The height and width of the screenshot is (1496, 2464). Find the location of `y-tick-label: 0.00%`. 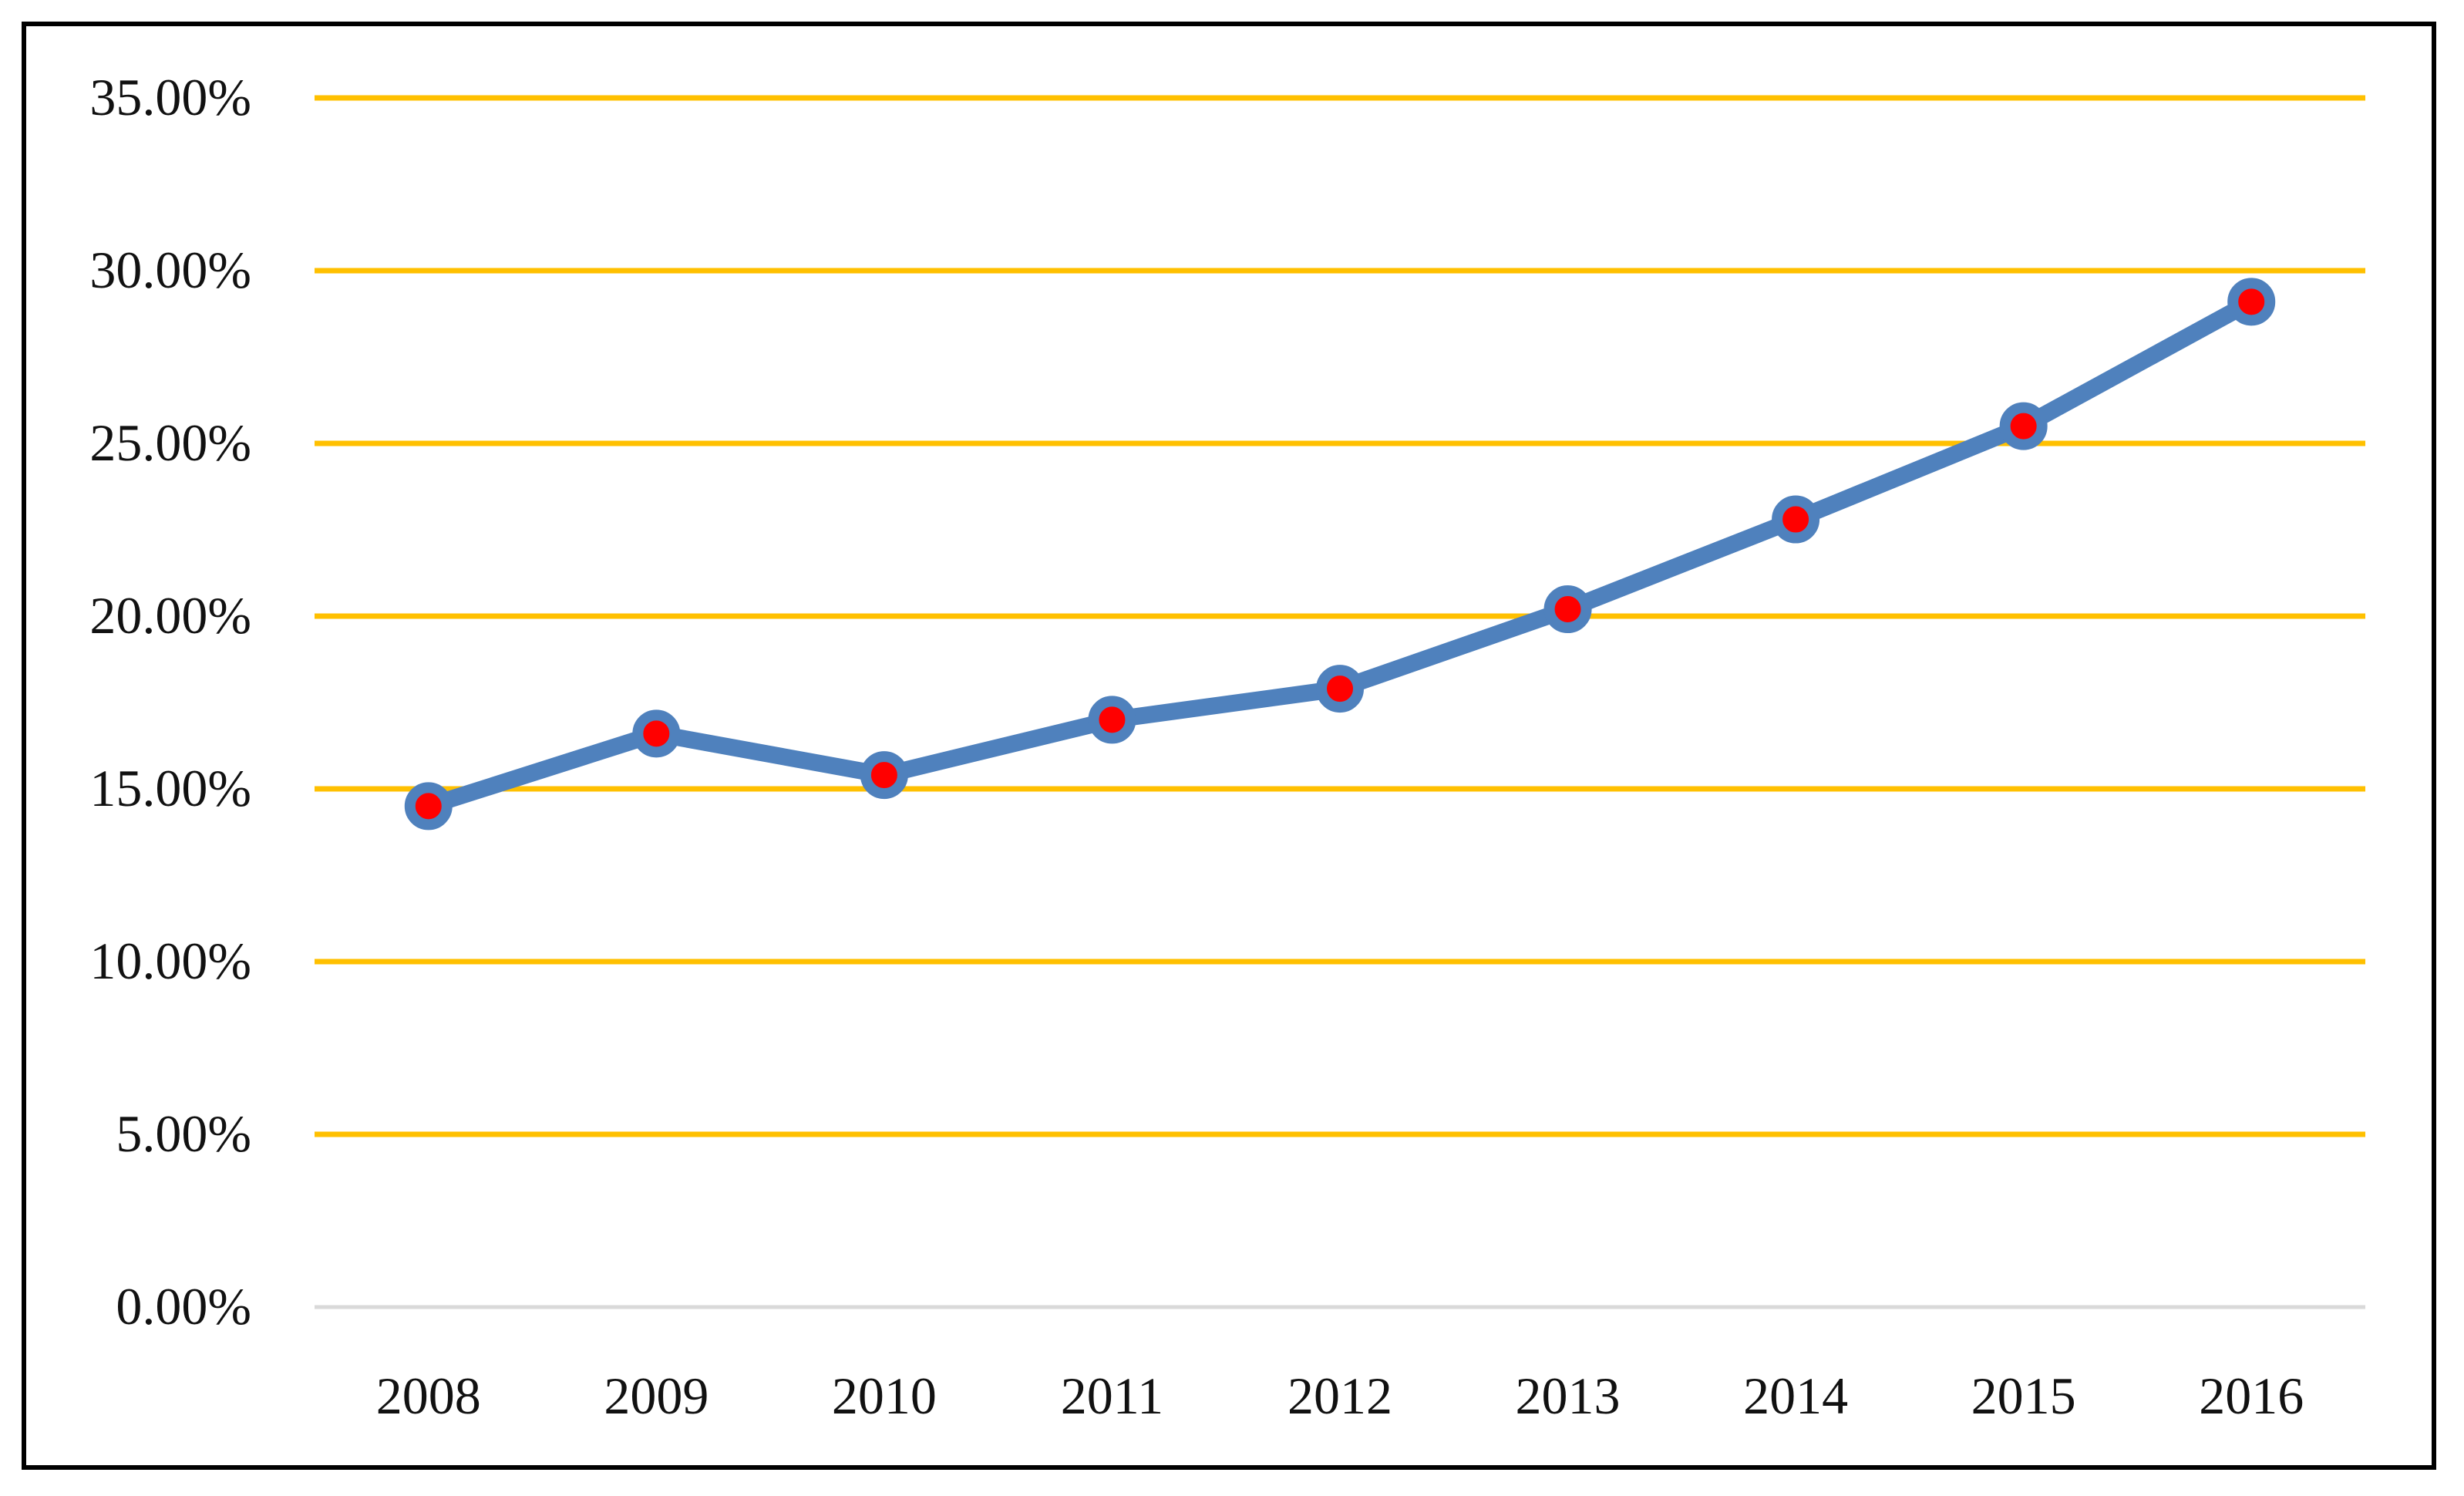

y-tick-label: 0.00% is located at coordinates (183, 1306).